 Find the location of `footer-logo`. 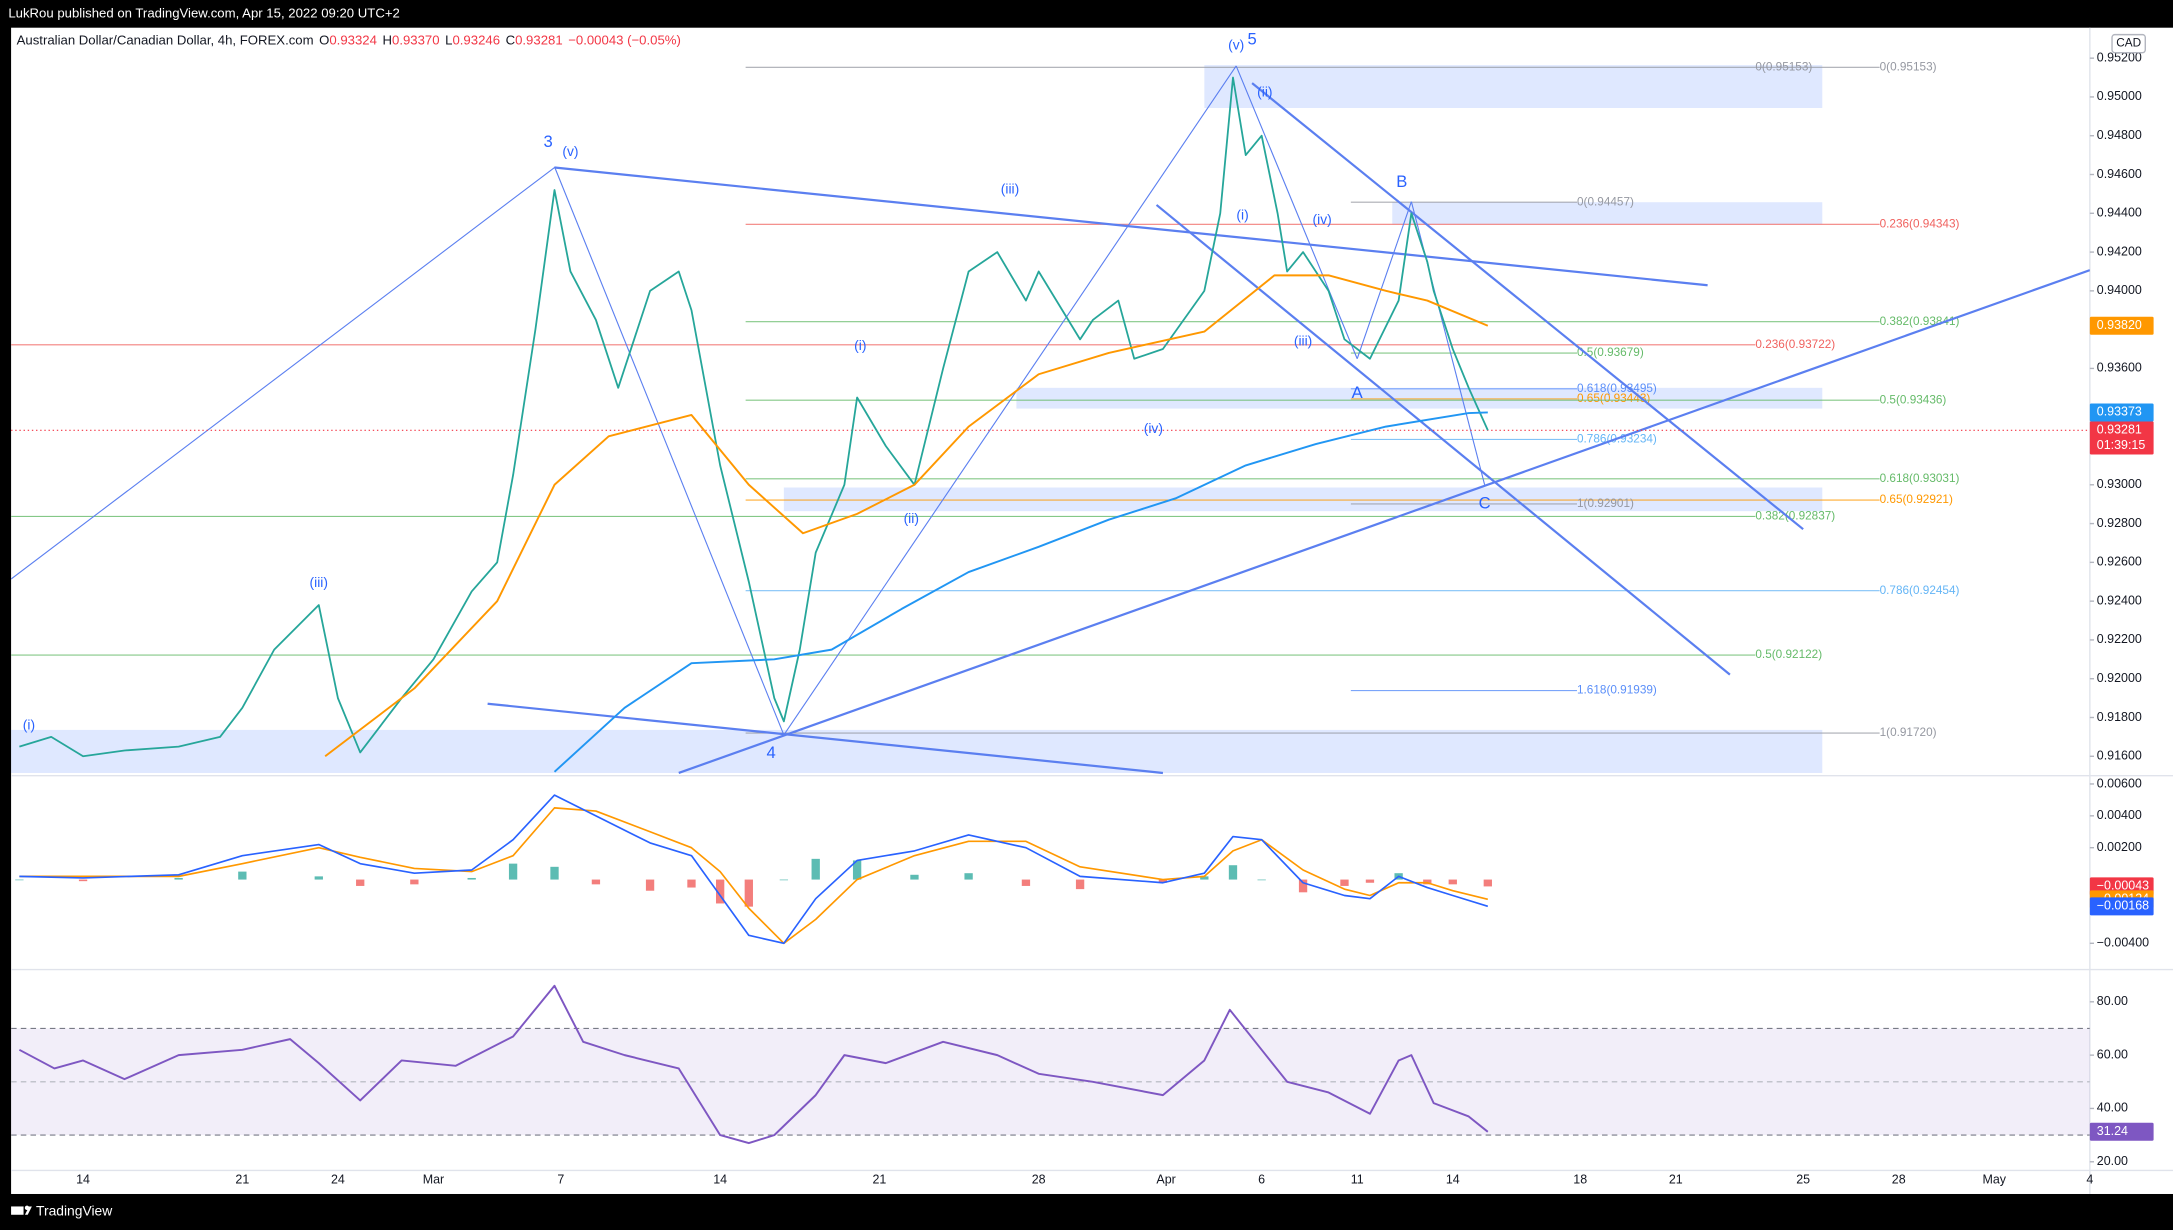

footer-logo is located at coordinates (21, 1210).